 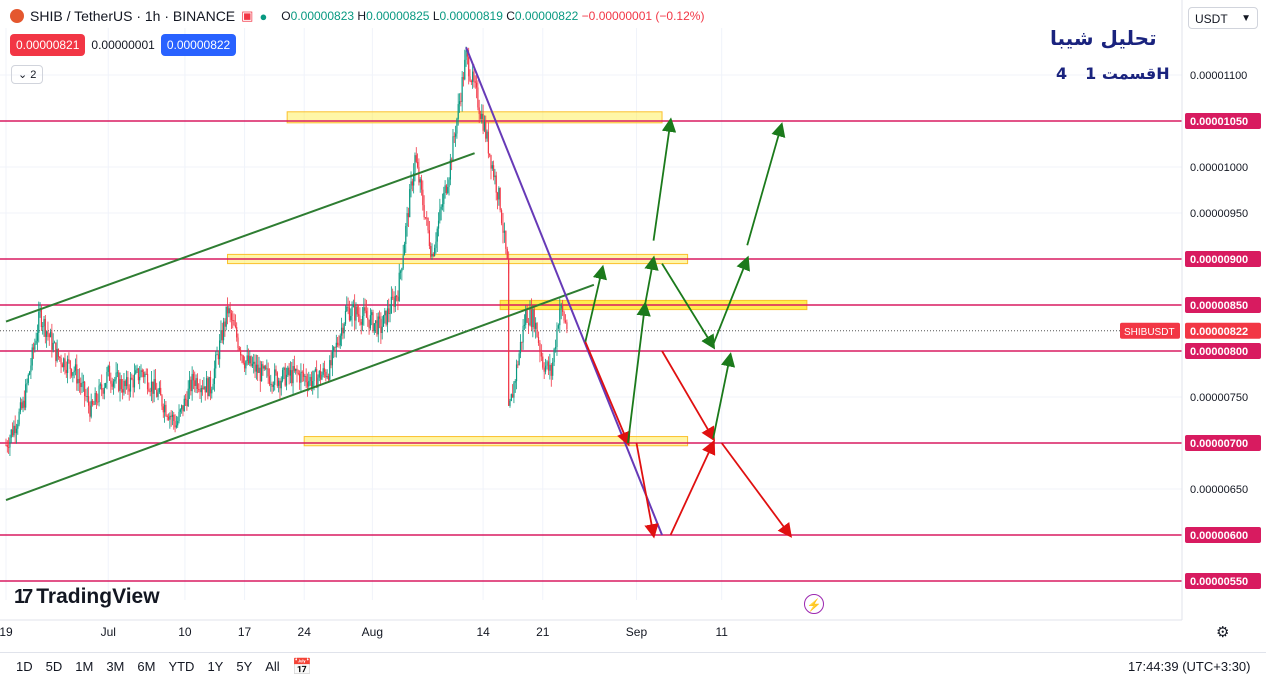 What do you see at coordinates (263, 16) in the screenshot?
I see `market-status-icon: ●` at bounding box center [263, 16].